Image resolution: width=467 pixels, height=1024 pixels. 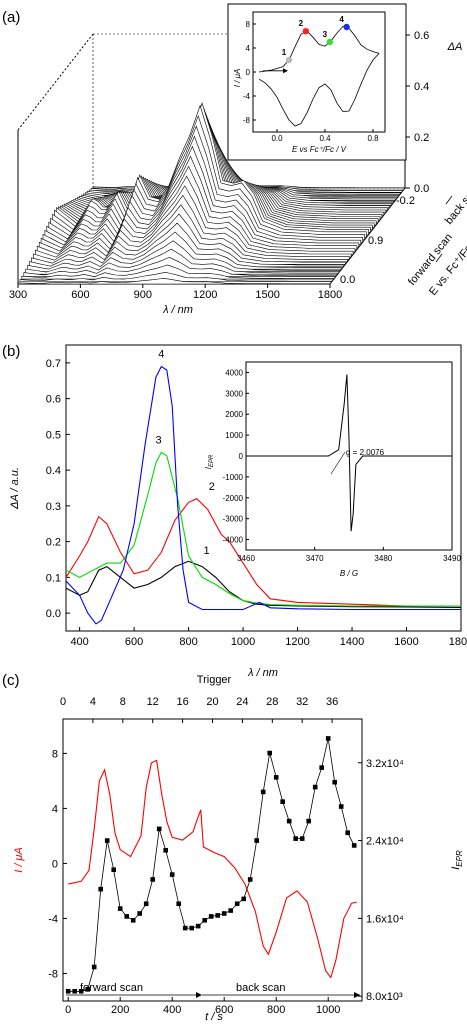 I want to click on a-top-left-edge, so click(x=55, y=82).